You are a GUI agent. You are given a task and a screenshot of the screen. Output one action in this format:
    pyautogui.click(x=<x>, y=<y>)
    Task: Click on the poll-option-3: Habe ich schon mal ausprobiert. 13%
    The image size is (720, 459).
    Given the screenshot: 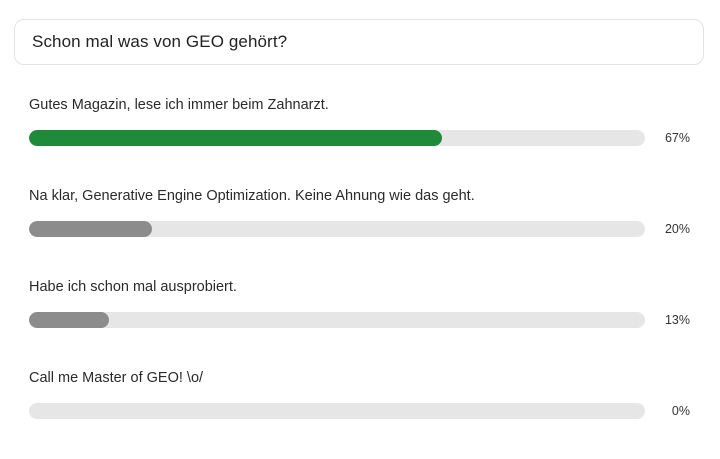 What is the action you would take?
    pyautogui.click(x=364, y=309)
    